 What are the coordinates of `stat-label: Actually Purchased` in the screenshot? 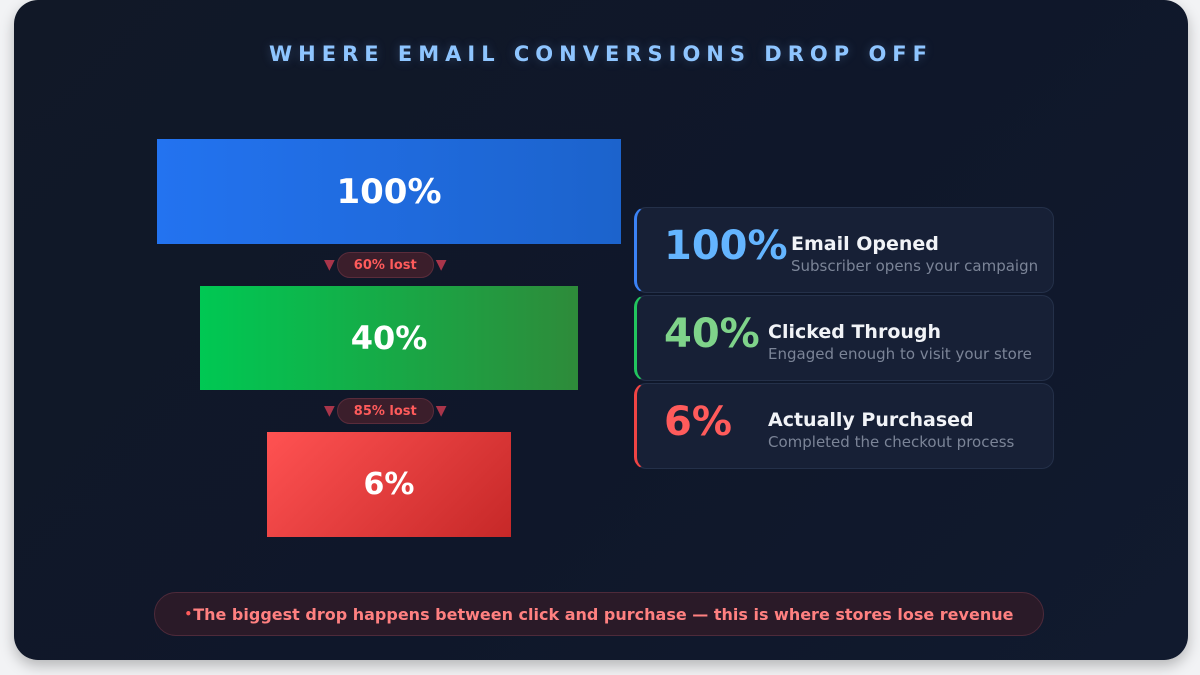 It's located at (871, 420).